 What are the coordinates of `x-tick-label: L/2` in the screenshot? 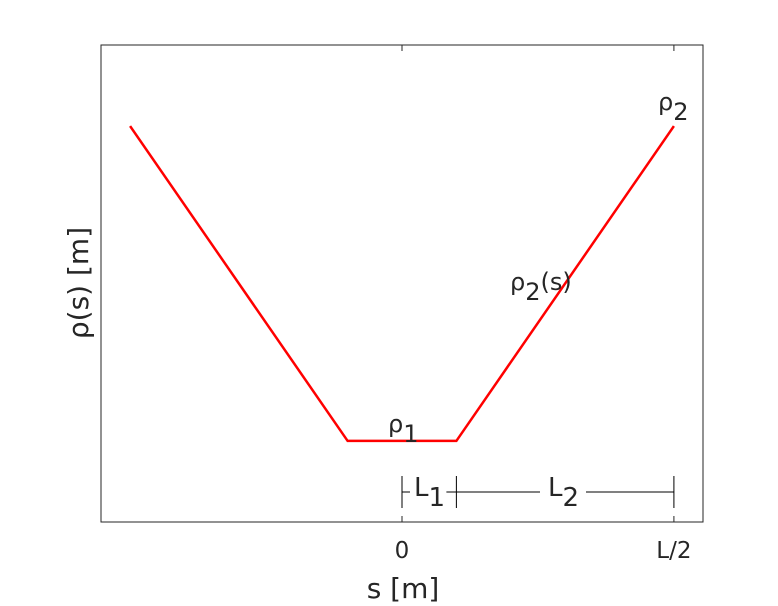 It's located at (673, 551).